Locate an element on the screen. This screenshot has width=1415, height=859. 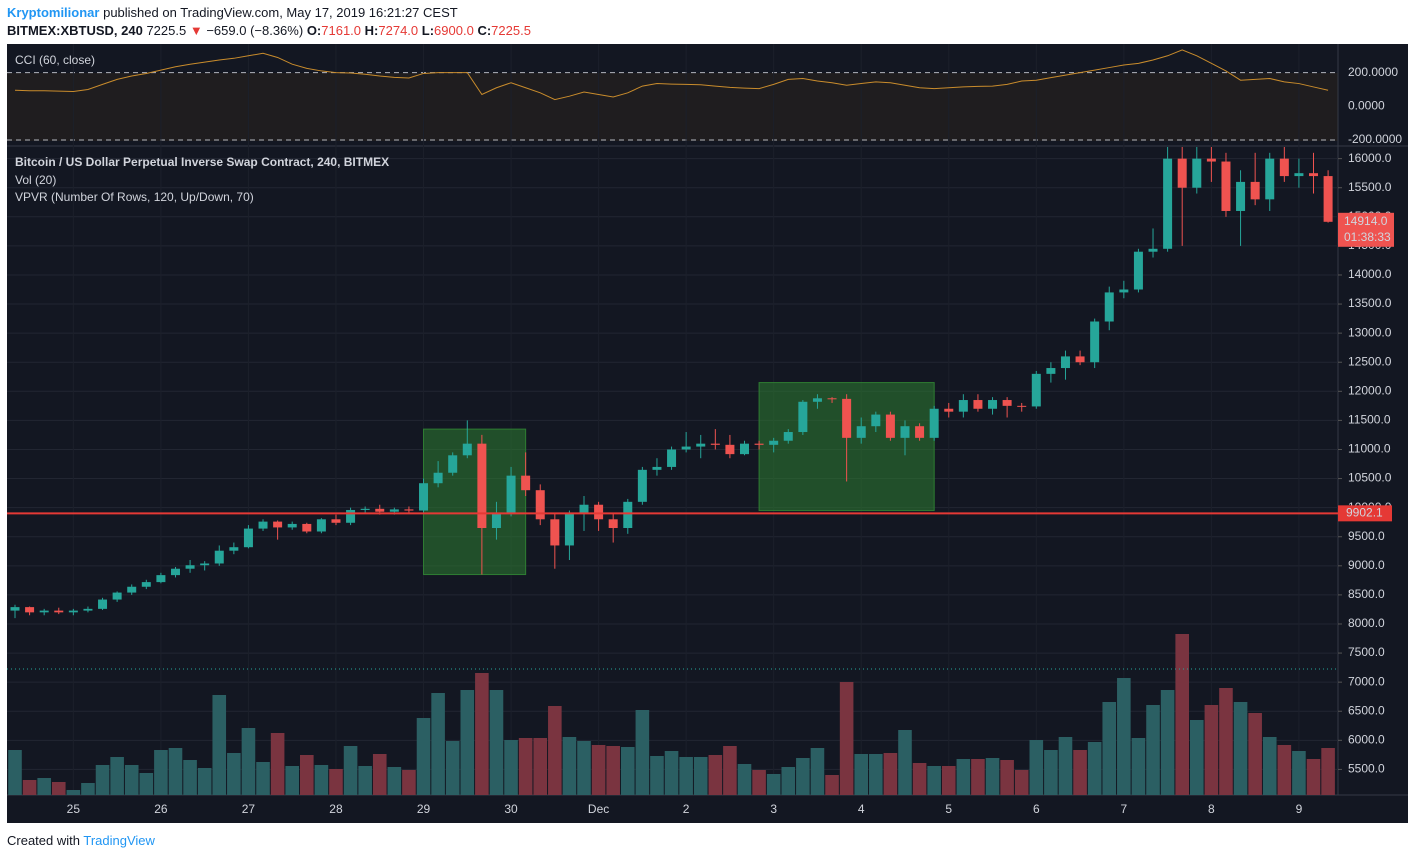
last-price-label: 14914.0 is located at coordinates (1366, 221).